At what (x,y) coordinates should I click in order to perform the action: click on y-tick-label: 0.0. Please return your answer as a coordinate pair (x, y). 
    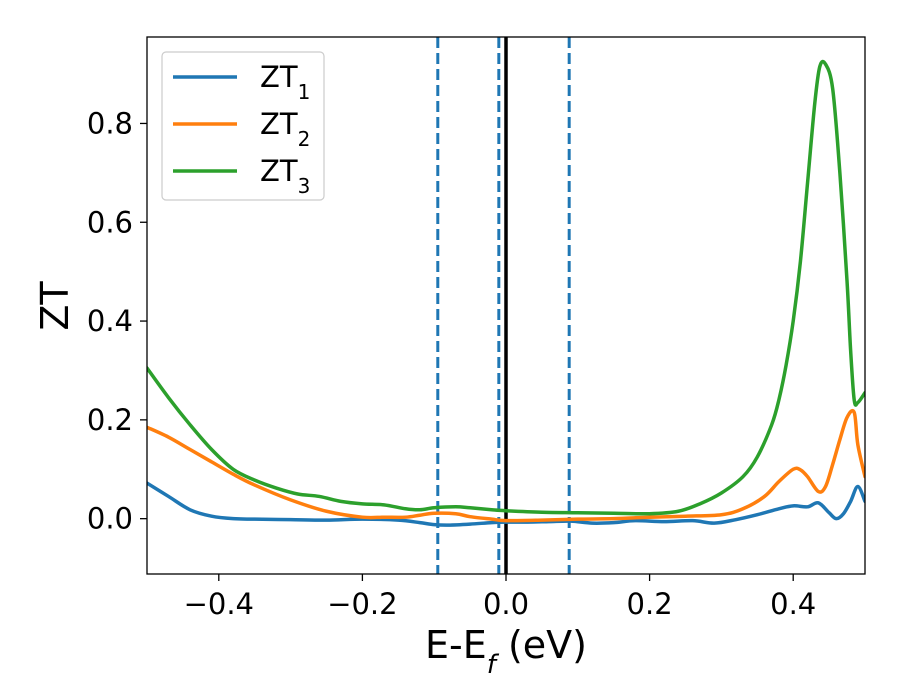
    Looking at the image, I should click on (110, 519).